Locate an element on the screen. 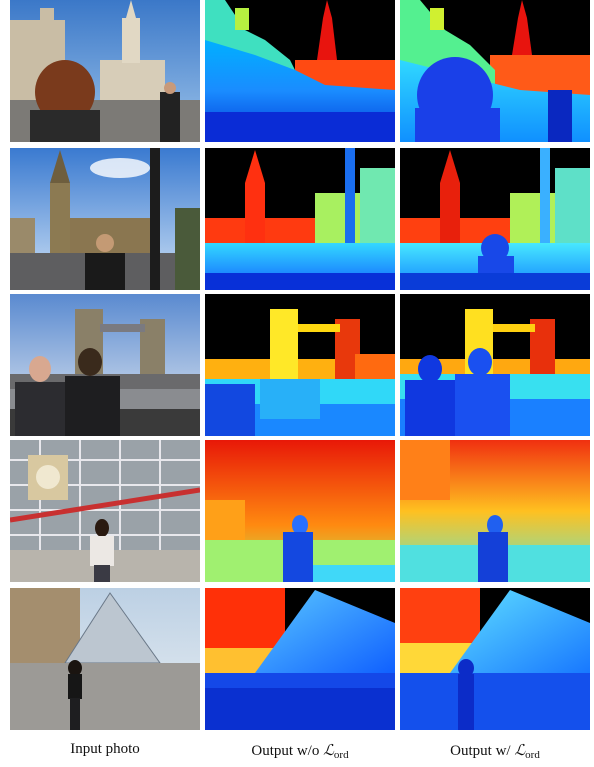 The width and height of the screenshot is (594, 767). caption-output-with-loss: Output w/ ℒord is located at coordinates (495, 751).